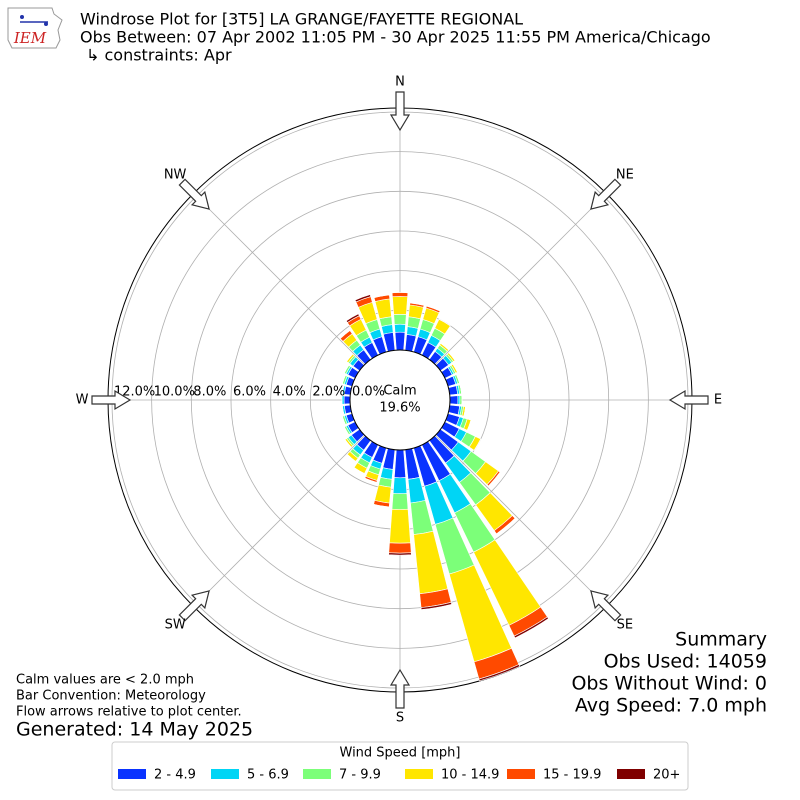 The width and height of the screenshot is (800, 800). Describe the element at coordinates (289, 392) in the screenshot. I see `y-tick-label: 4.0%` at that location.